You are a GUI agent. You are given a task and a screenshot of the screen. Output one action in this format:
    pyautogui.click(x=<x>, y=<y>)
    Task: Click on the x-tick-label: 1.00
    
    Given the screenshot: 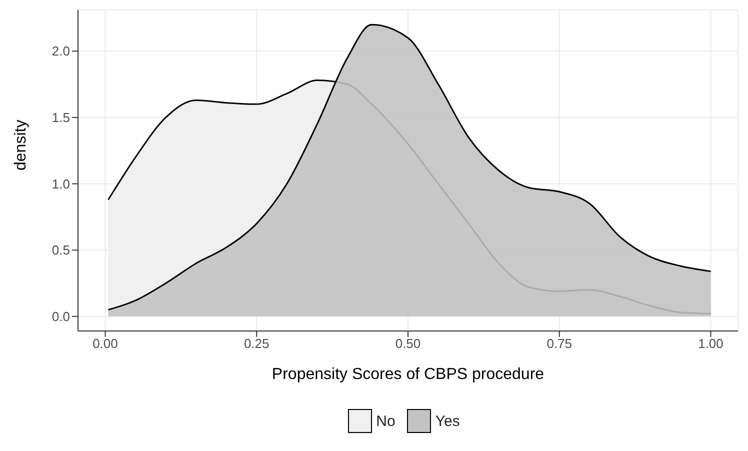 What is the action you would take?
    pyautogui.click(x=711, y=344)
    